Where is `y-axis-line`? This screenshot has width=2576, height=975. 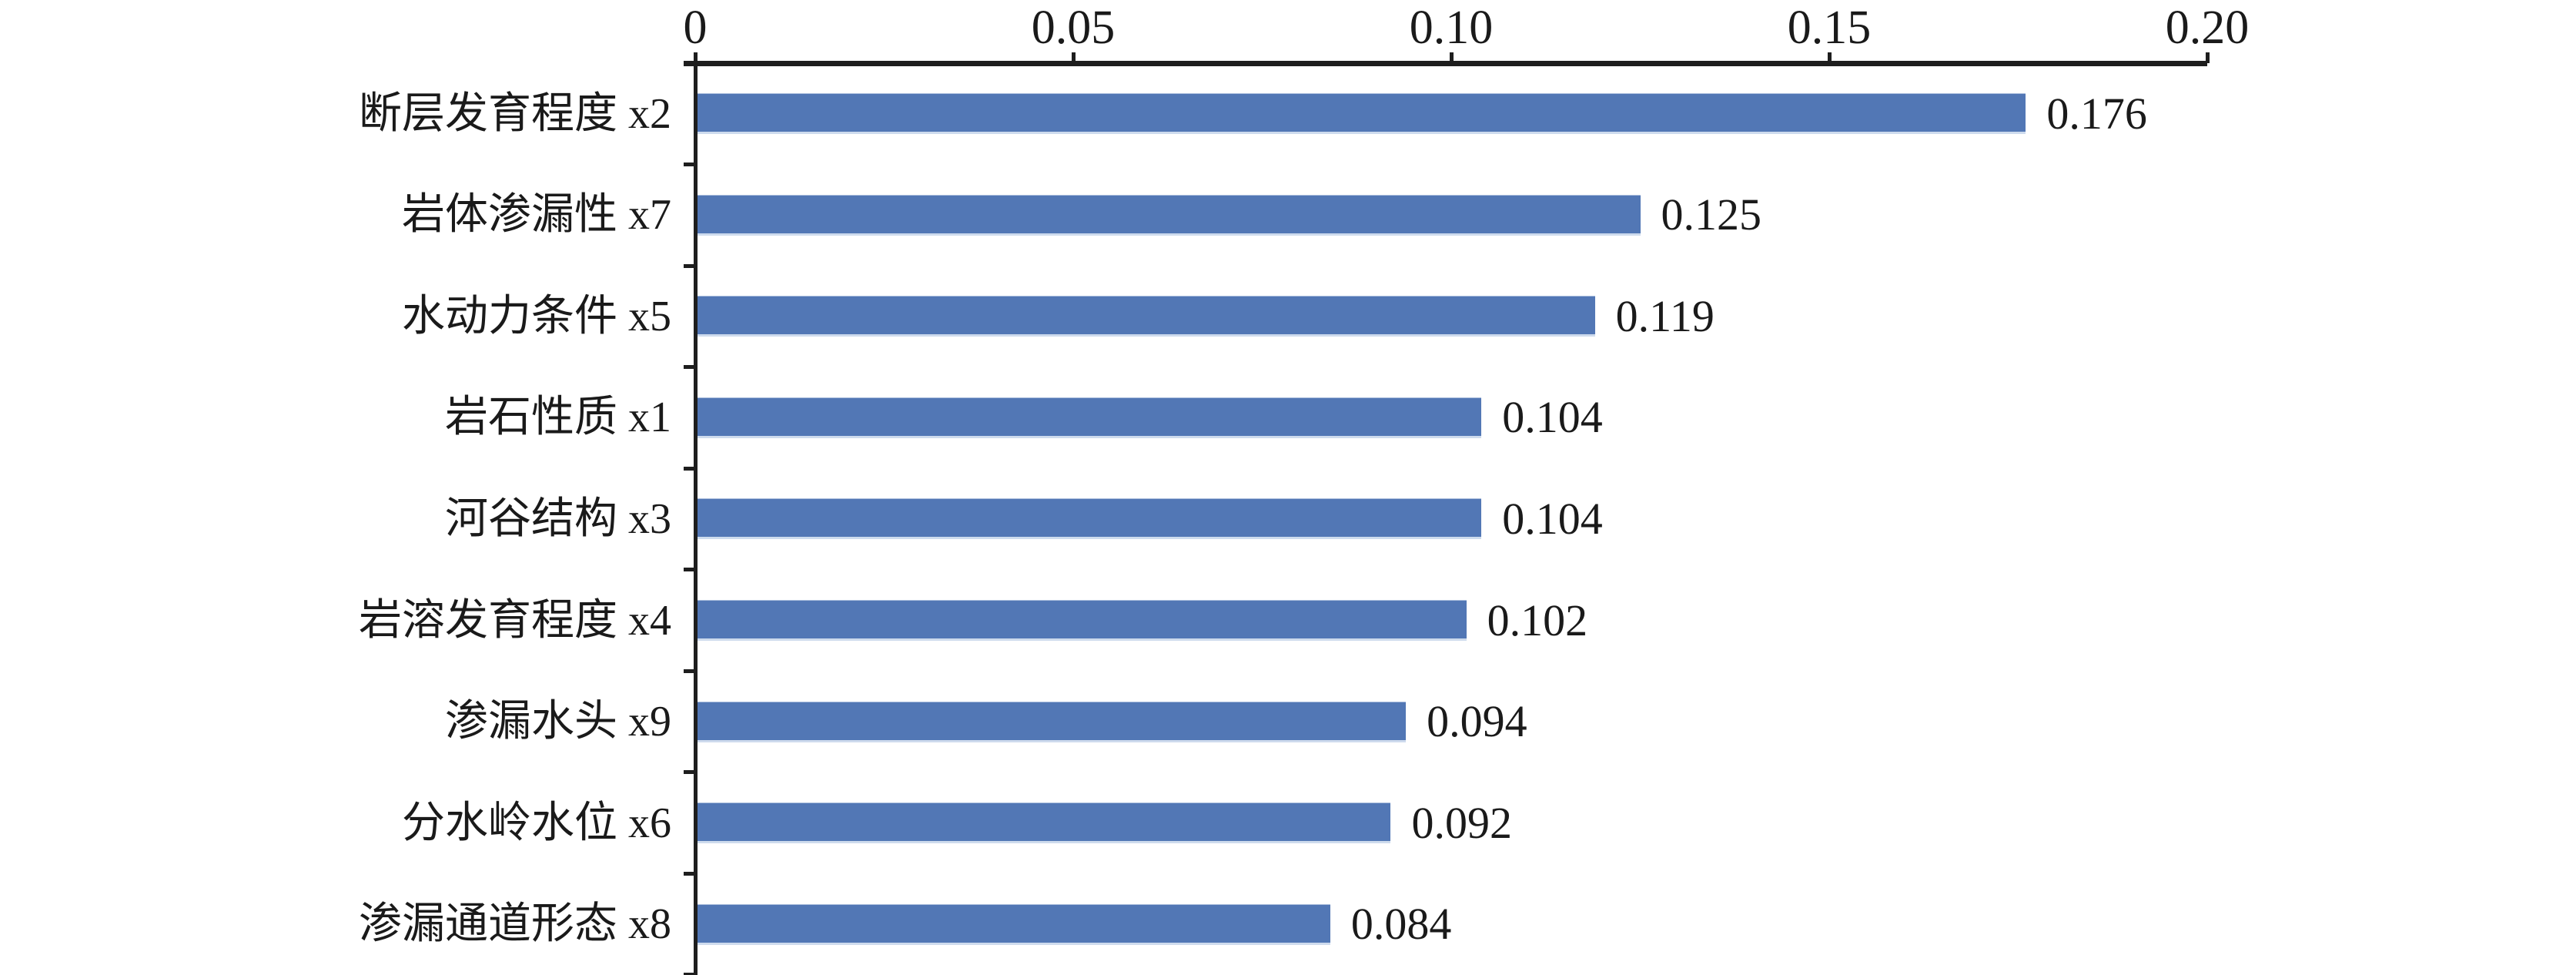 y-axis-line is located at coordinates (696, 514).